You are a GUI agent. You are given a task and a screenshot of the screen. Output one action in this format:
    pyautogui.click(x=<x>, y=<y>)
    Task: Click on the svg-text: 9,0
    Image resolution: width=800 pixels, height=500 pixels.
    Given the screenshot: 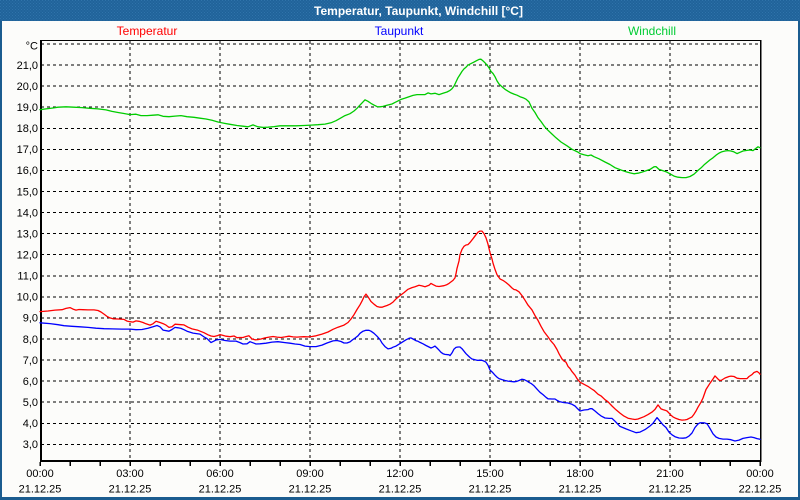 What is the action you would take?
    pyautogui.click(x=30, y=319)
    